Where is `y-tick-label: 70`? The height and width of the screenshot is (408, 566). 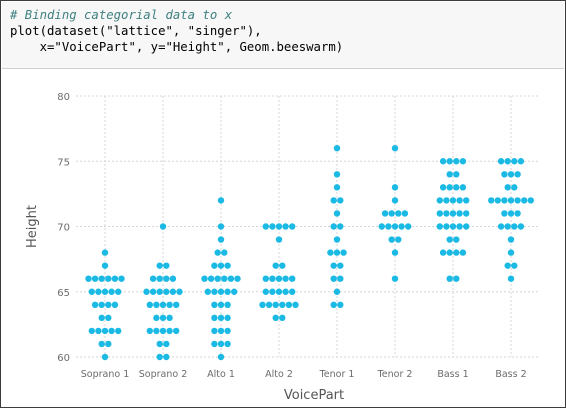 y-tick-label: 70 is located at coordinates (63, 228).